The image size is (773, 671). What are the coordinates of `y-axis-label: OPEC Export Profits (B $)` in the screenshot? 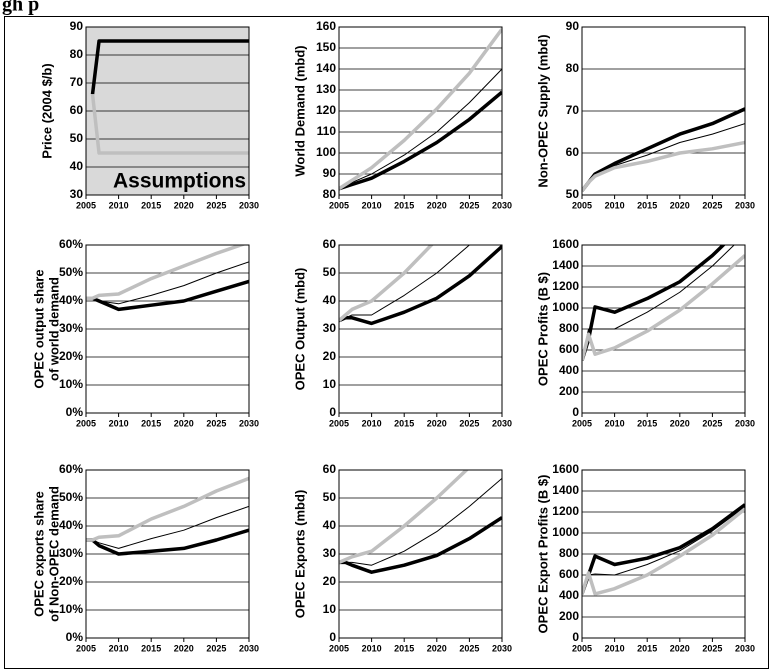 It's located at (542, 554).